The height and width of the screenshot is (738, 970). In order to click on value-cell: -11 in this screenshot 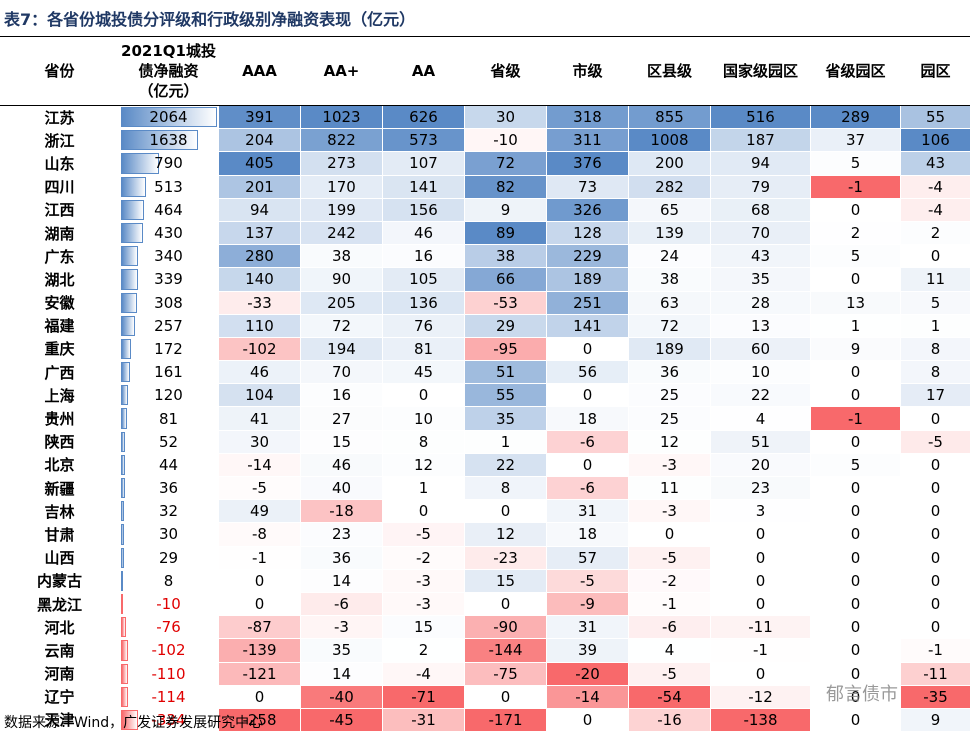, I will do `click(935, 673)`.